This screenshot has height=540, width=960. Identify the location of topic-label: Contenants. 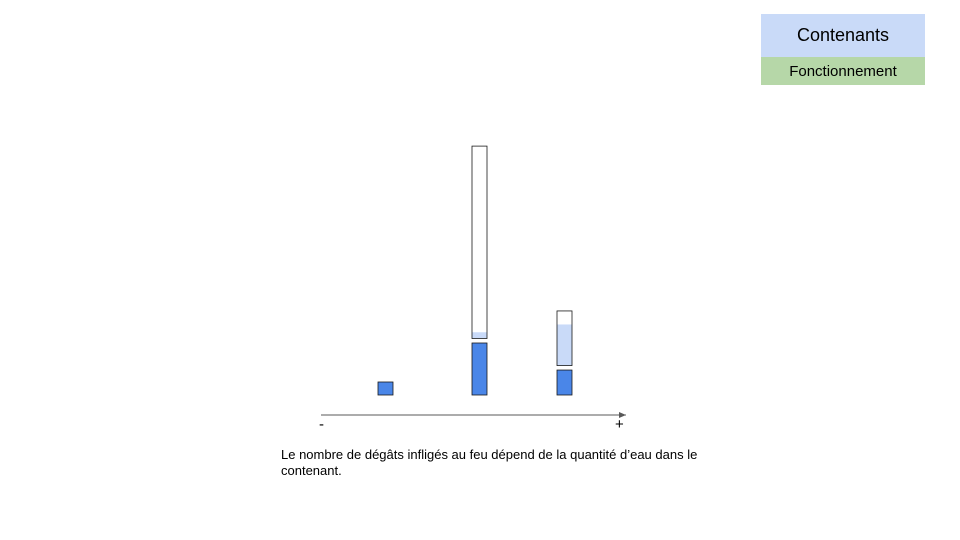
(843, 35).